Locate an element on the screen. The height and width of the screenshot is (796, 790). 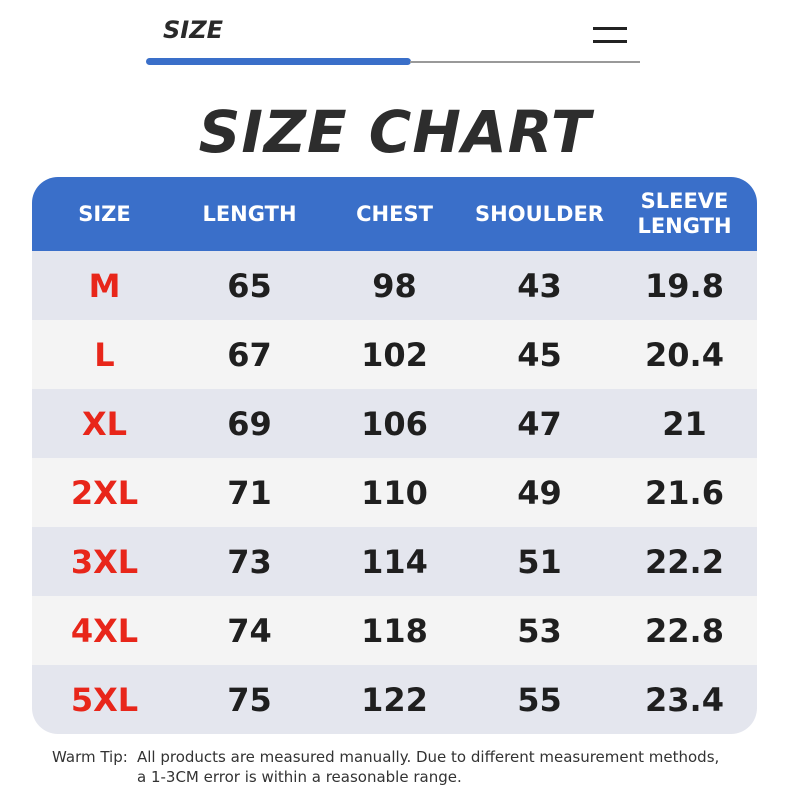
header-row: SIZE LENGTH CHEST SHOULDER SLEEVE LENGTH is located at coordinates (394, 214).